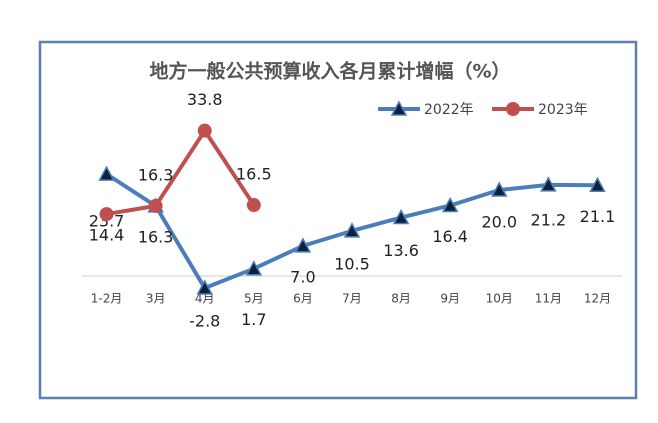 The height and width of the screenshot is (423, 658). I want to click on data-label: 23.7, so click(107, 221).